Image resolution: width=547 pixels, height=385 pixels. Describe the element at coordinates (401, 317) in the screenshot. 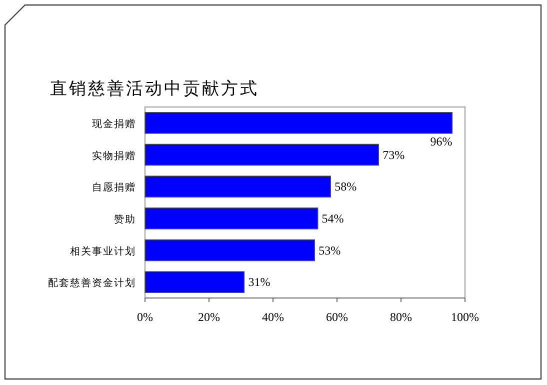

I see `x-tick-label: 80%` at that location.